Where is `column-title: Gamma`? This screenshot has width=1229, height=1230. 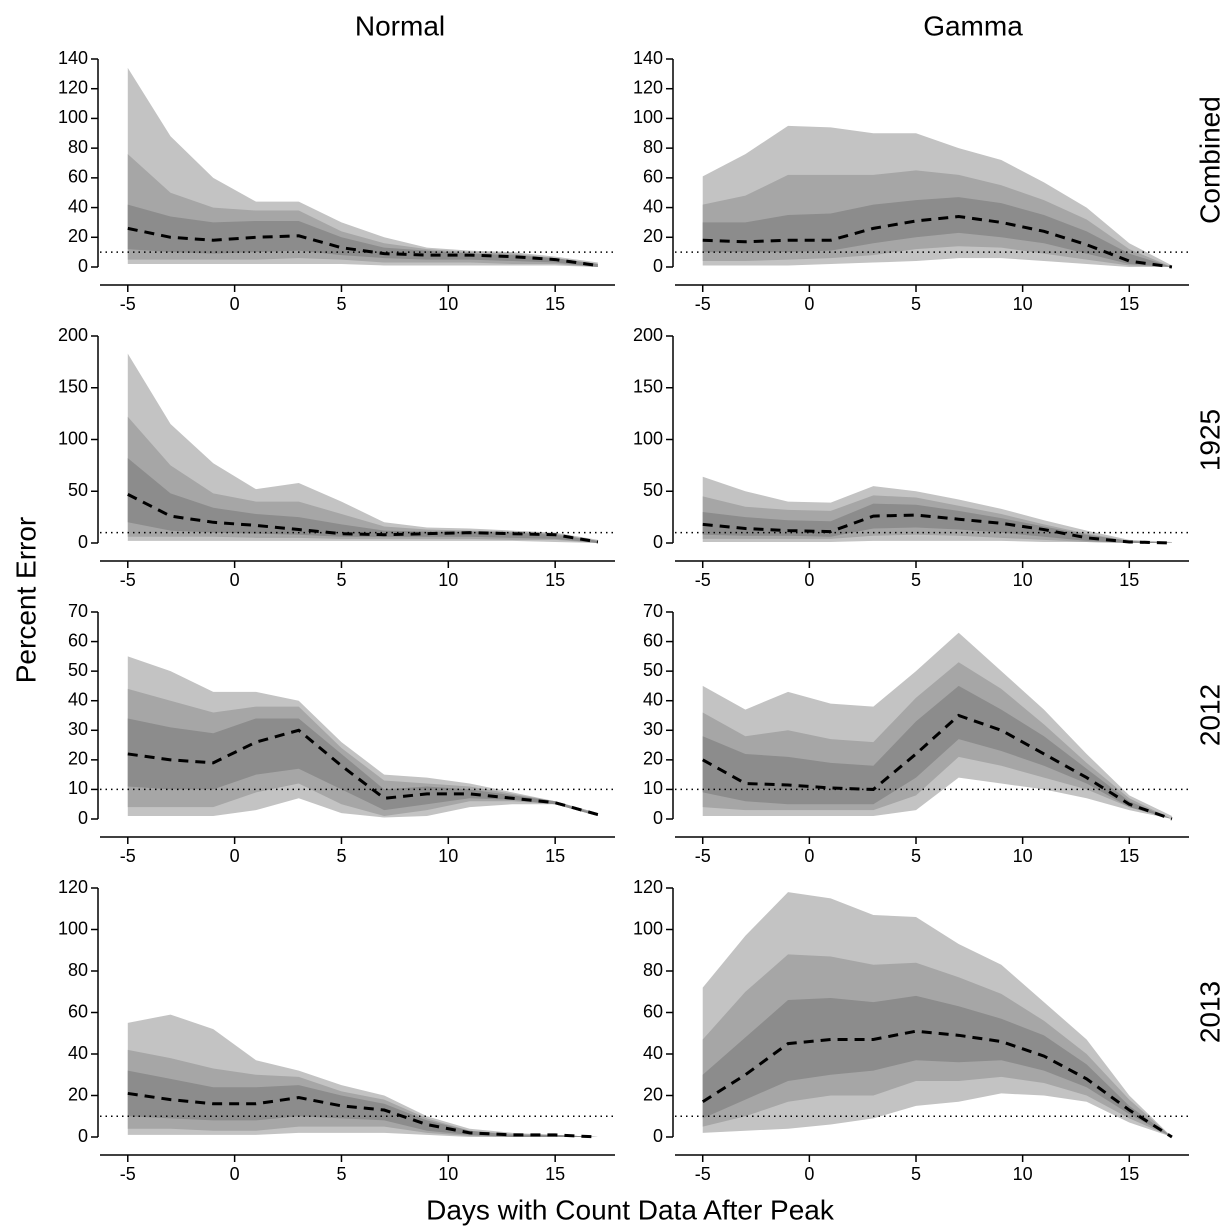
column-title: Gamma is located at coordinates (973, 25).